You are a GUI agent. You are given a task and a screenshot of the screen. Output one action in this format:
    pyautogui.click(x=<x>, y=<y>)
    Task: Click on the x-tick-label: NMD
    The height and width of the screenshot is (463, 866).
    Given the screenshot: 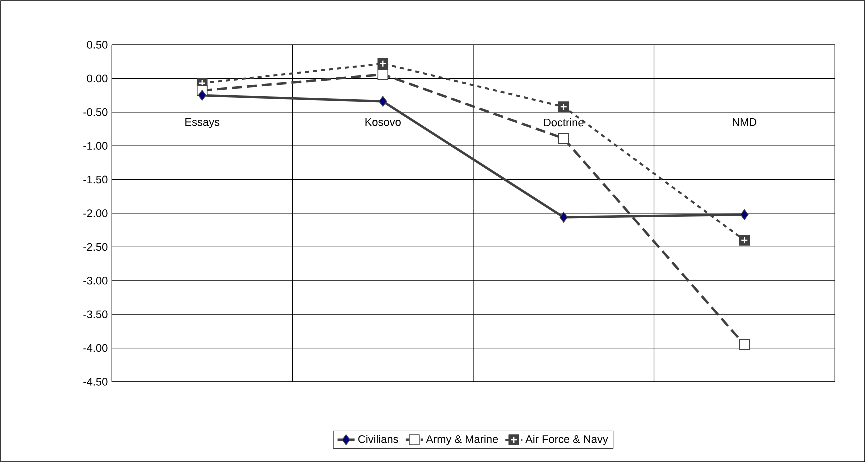 What is the action you would take?
    pyautogui.click(x=745, y=122)
    